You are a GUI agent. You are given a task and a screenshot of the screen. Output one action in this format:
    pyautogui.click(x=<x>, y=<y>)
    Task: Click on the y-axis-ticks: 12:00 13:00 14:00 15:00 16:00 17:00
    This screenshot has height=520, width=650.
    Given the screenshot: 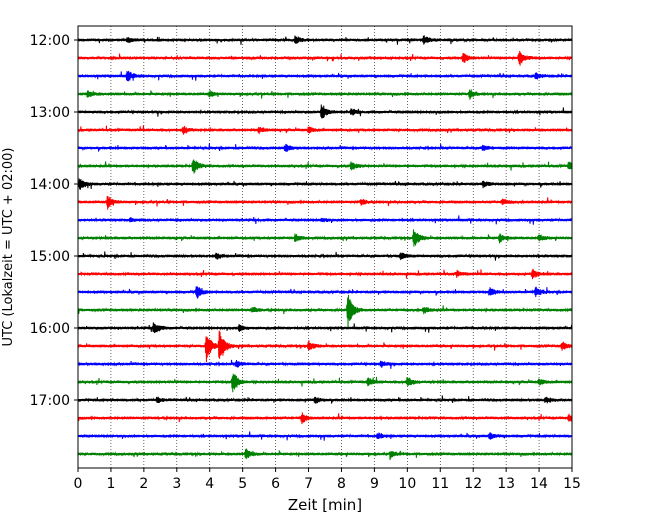 What is the action you would take?
    pyautogui.click(x=54, y=221)
    